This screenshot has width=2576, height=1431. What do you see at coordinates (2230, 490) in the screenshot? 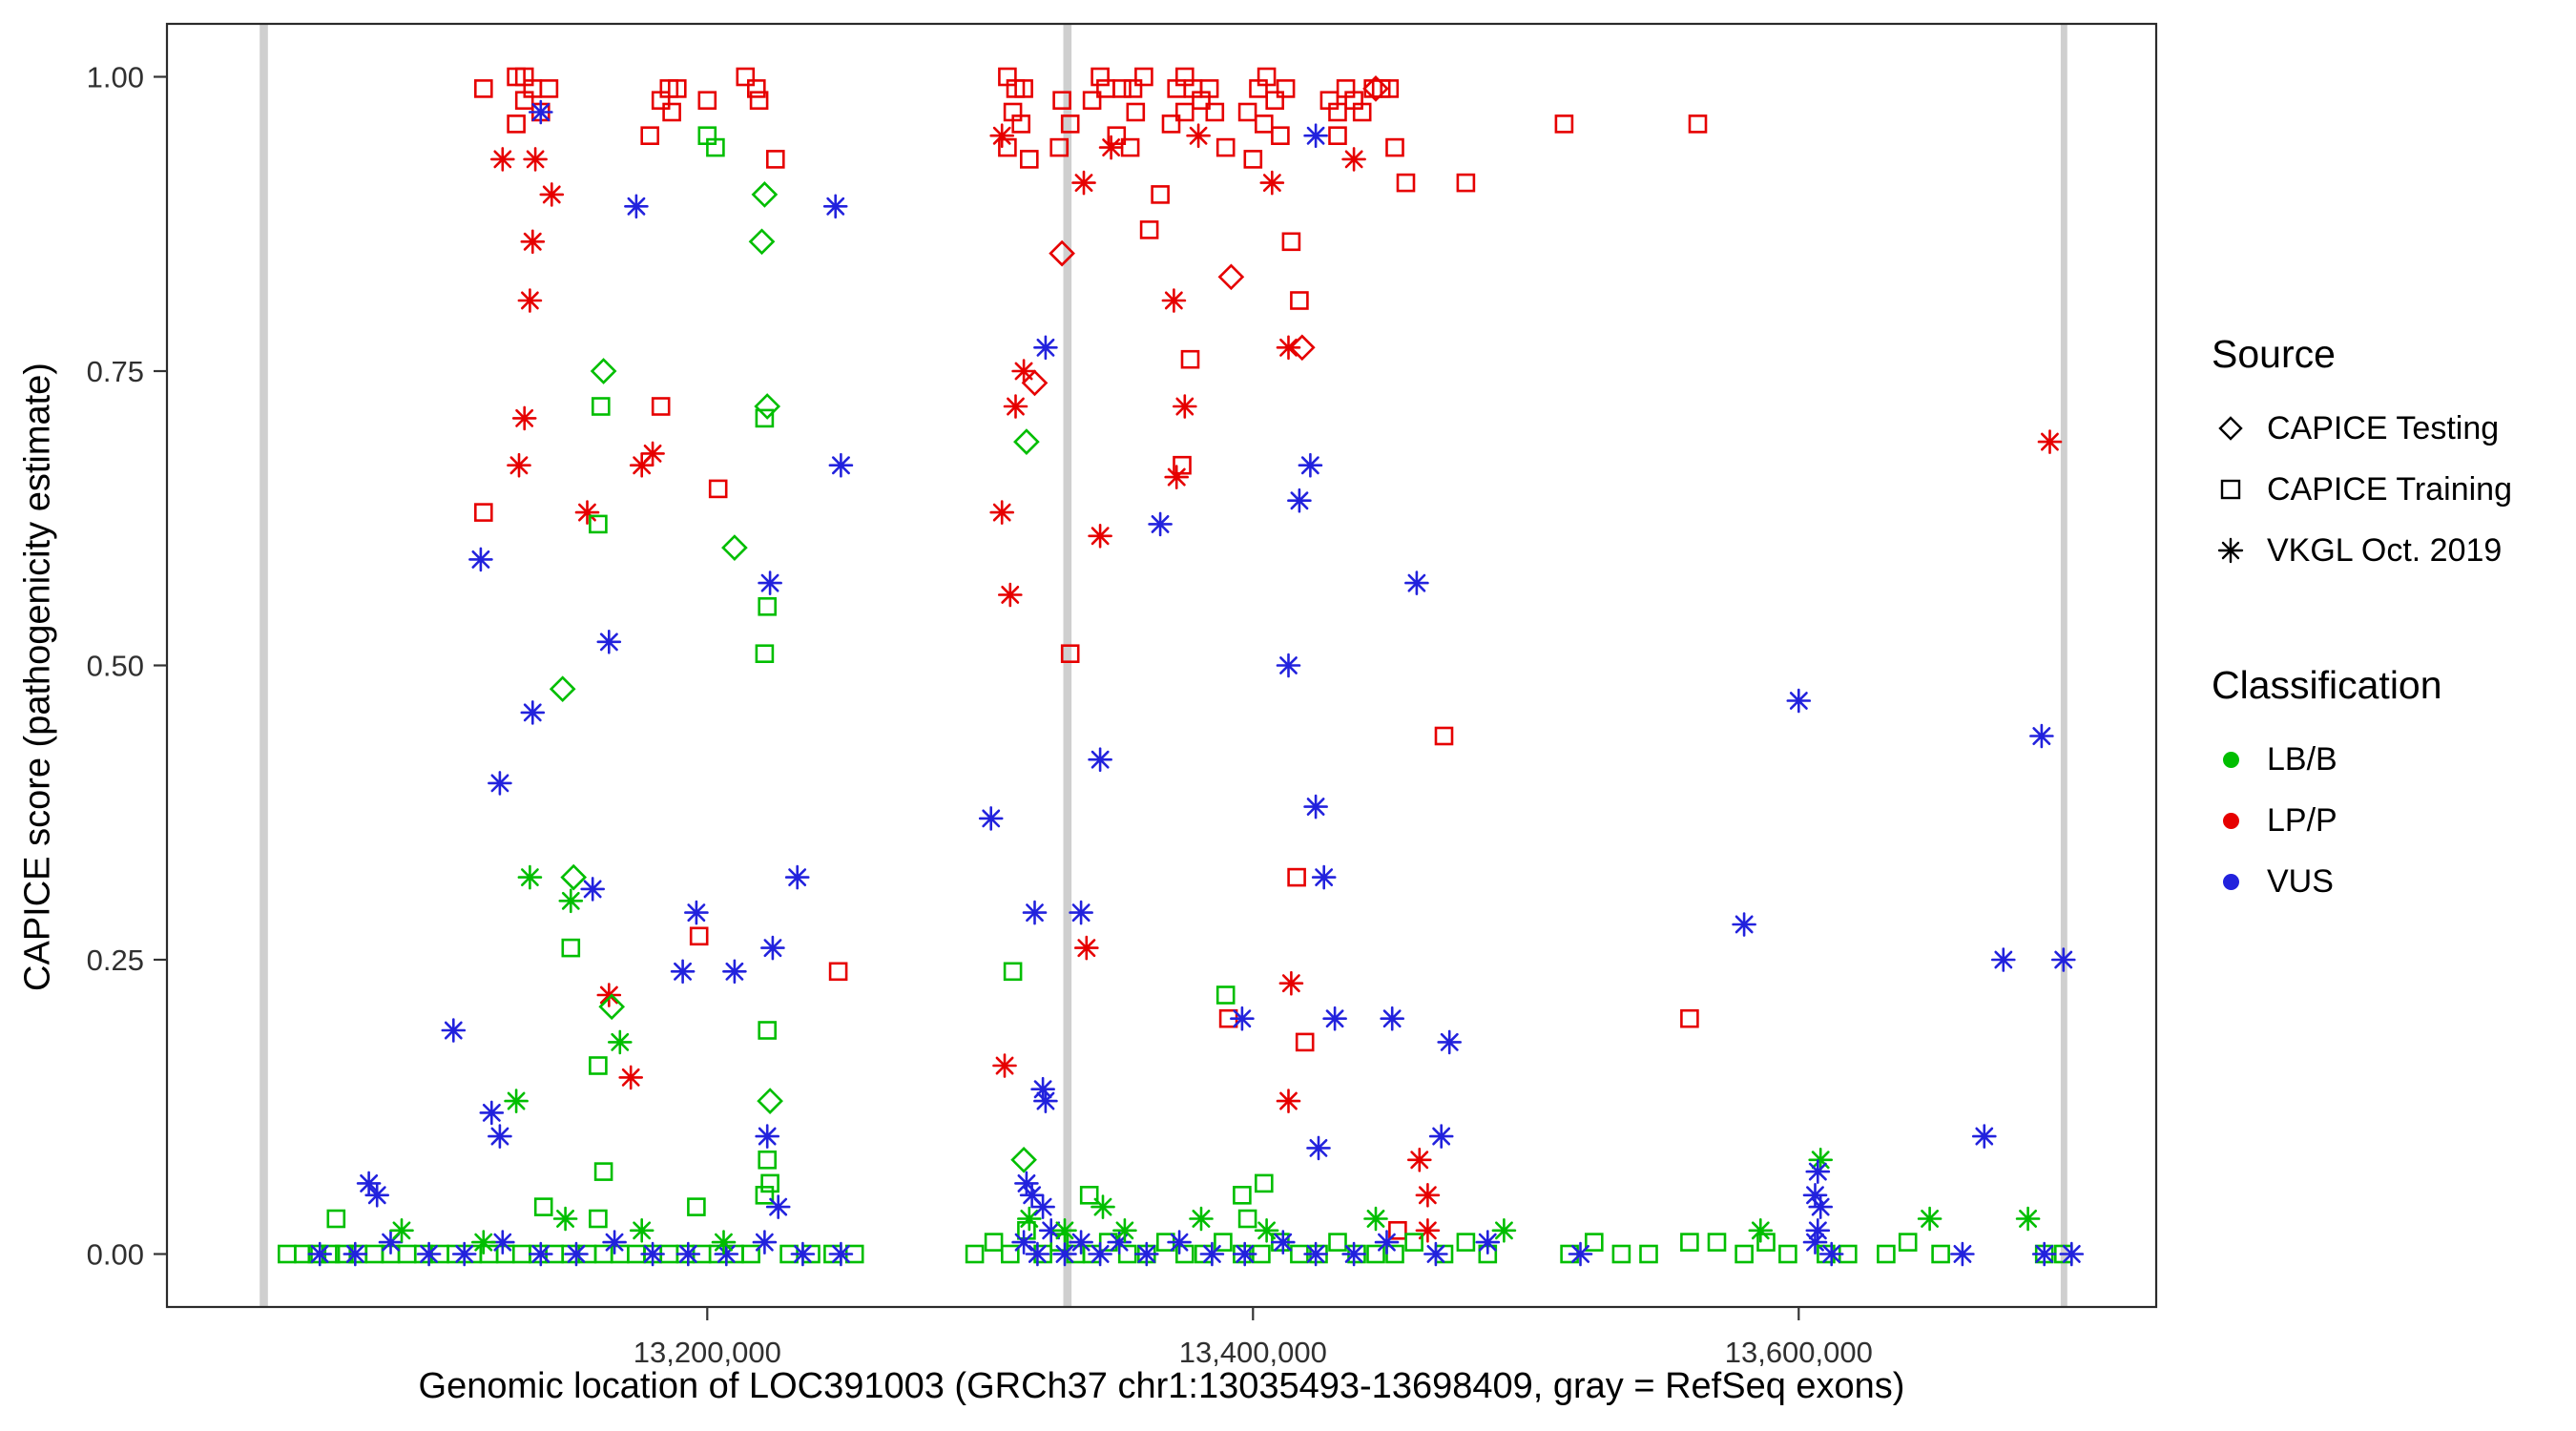
I see `square-icon` at bounding box center [2230, 490].